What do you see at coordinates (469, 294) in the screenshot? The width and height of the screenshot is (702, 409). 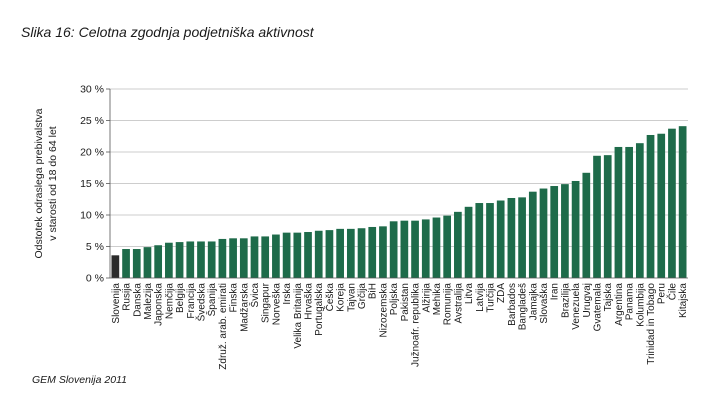 I see `x-tick-label: Litva` at bounding box center [469, 294].